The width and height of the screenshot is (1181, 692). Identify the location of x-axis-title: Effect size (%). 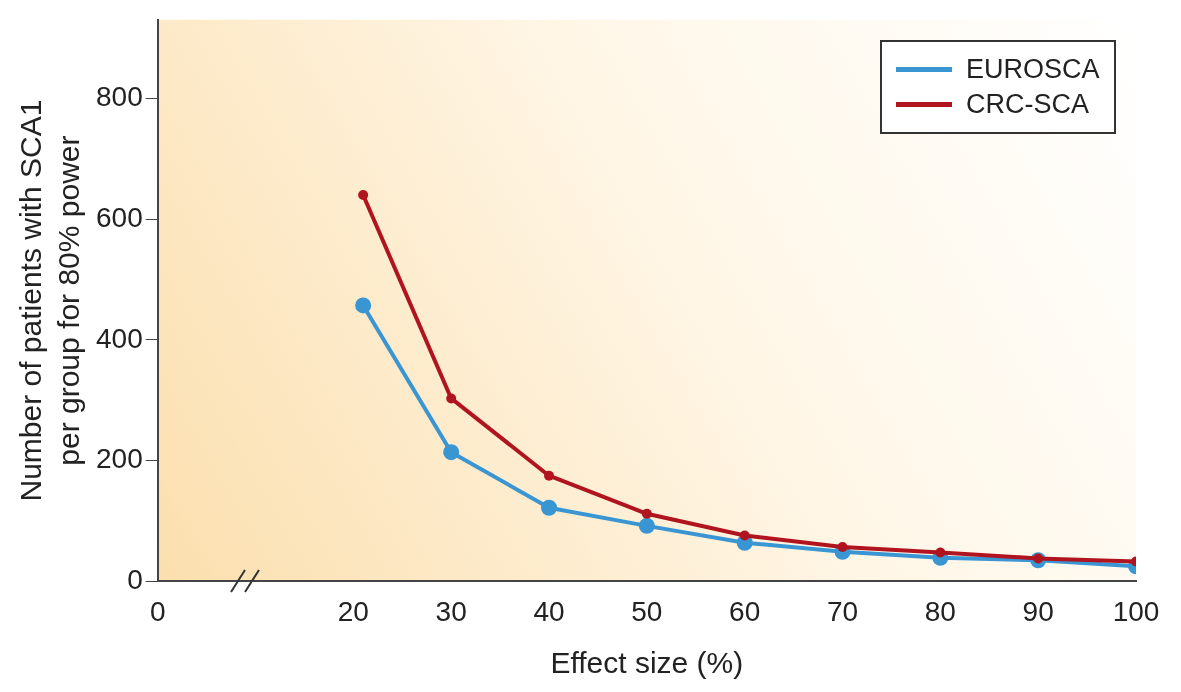
(647, 663).